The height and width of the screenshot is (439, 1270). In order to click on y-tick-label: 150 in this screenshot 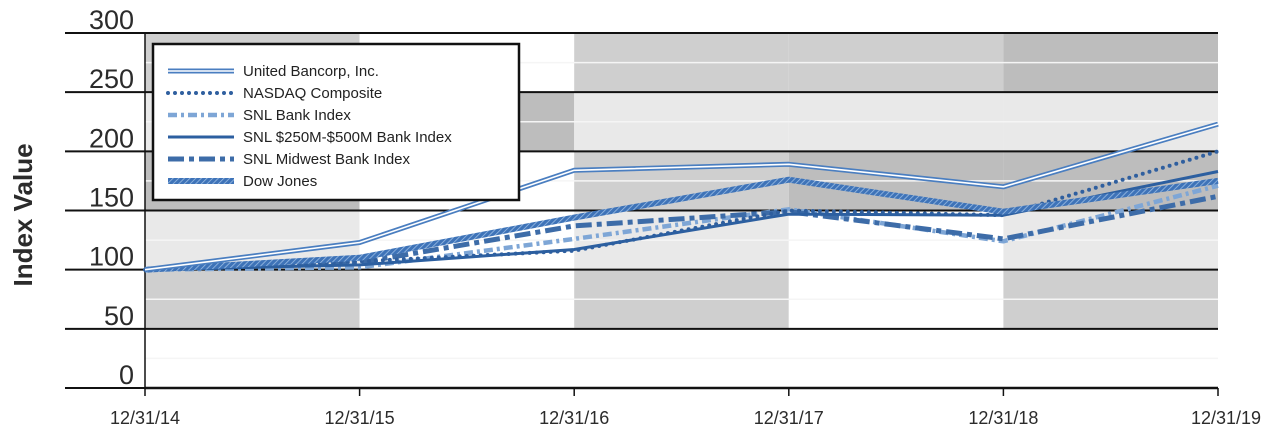, I will do `click(111, 198)`.